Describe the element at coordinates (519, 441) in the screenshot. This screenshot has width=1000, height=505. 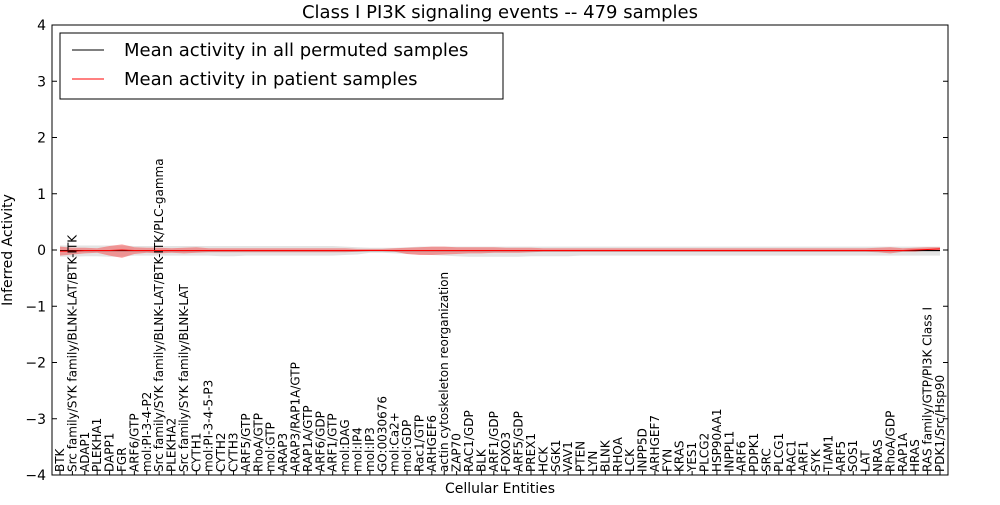
I see `category-label: ARF5/GDP` at that location.